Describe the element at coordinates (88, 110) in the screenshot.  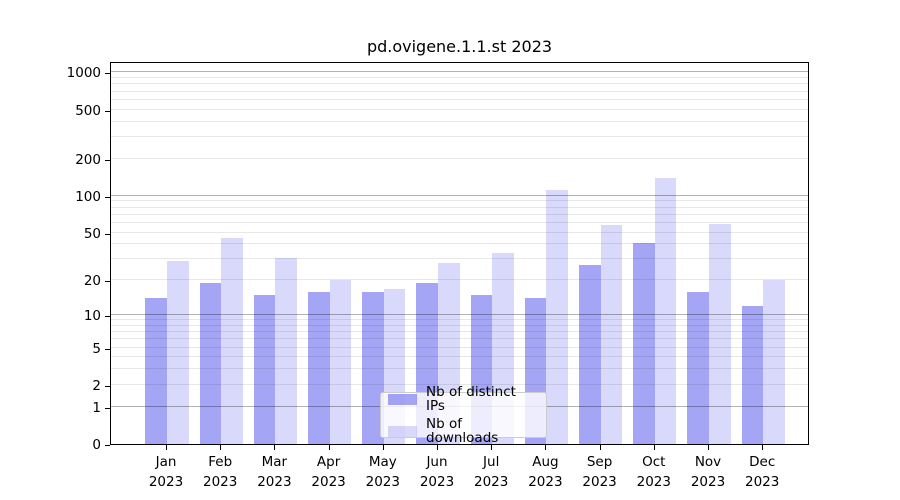
I see `y-tick-label: 500` at that location.